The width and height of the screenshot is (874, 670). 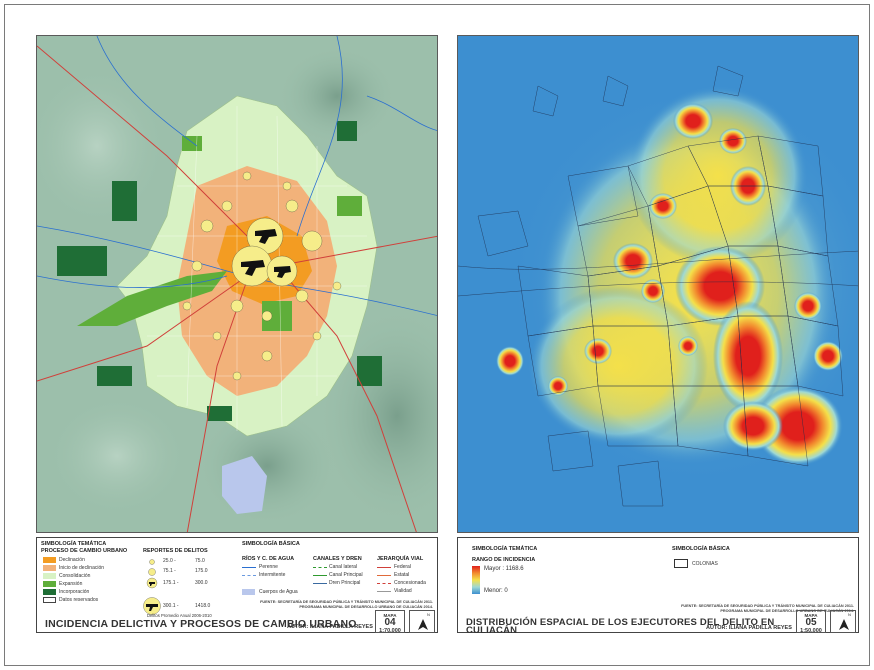 What do you see at coordinates (320, 567) in the screenshot?
I see `line-canal-lateral` at bounding box center [320, 567].